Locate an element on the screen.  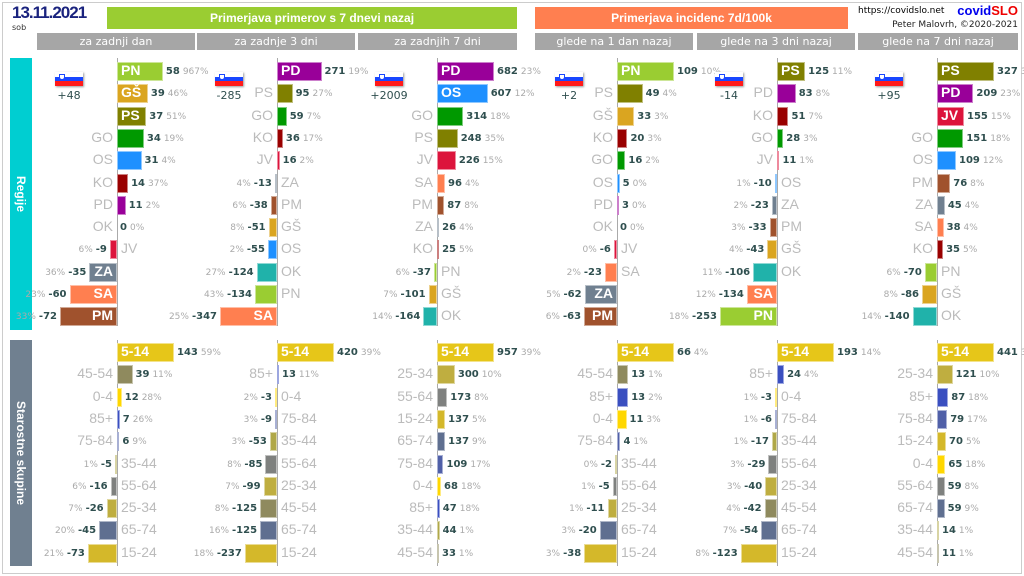
percent: 9% is located at coordinates (971, 509).